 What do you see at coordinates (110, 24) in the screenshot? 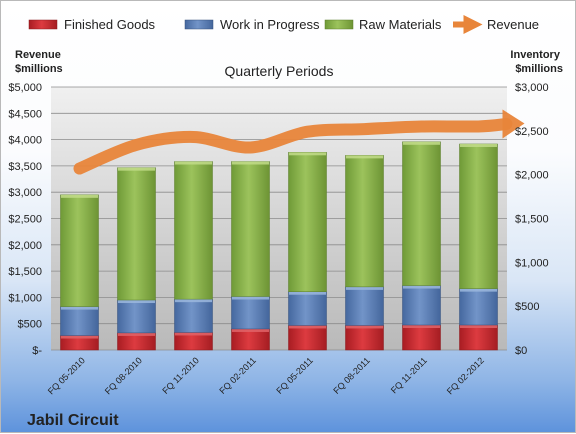
I see `legend-label-finished-goods: Finished Goods` at bounding box center [110, 24].